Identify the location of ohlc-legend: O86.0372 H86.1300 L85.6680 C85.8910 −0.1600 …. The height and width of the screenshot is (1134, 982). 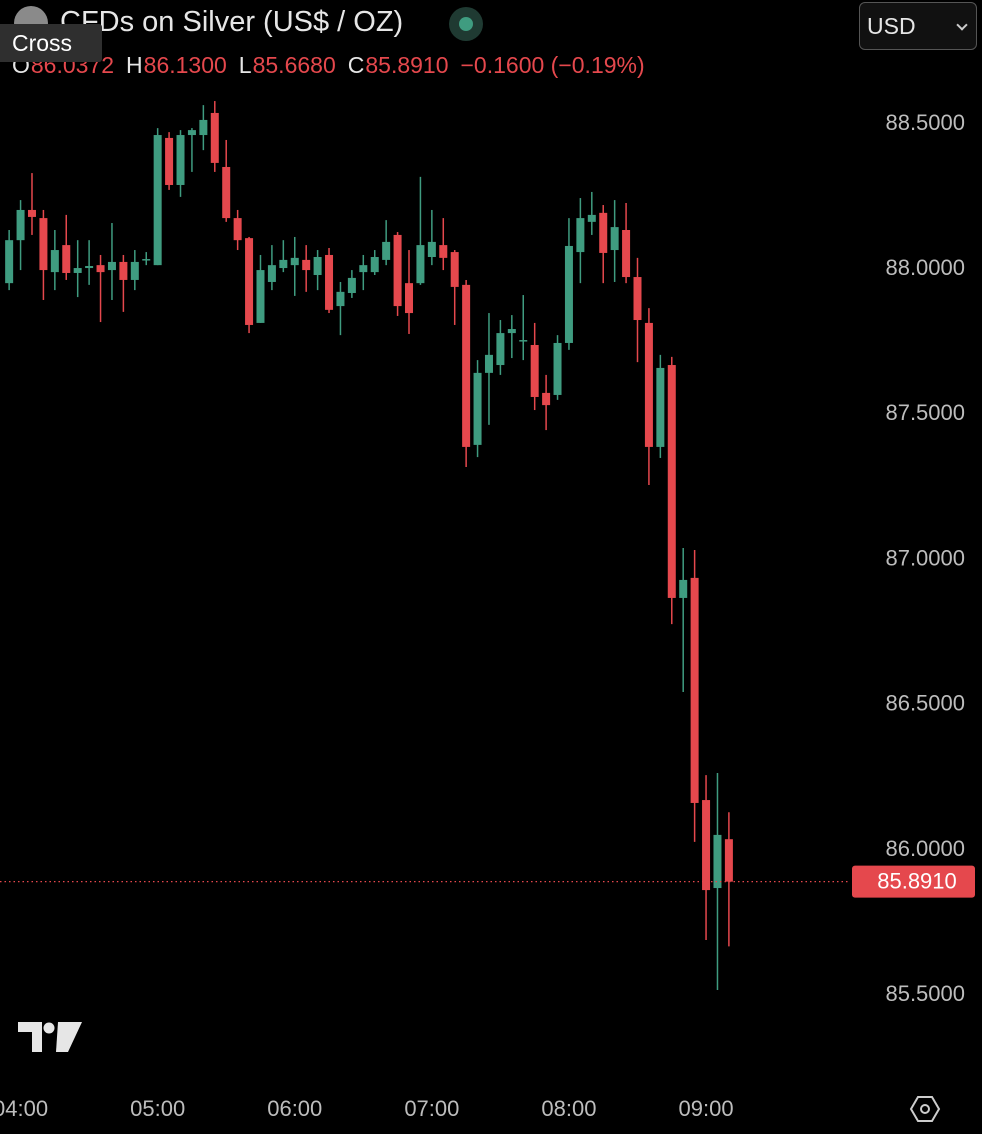
(328, 65).